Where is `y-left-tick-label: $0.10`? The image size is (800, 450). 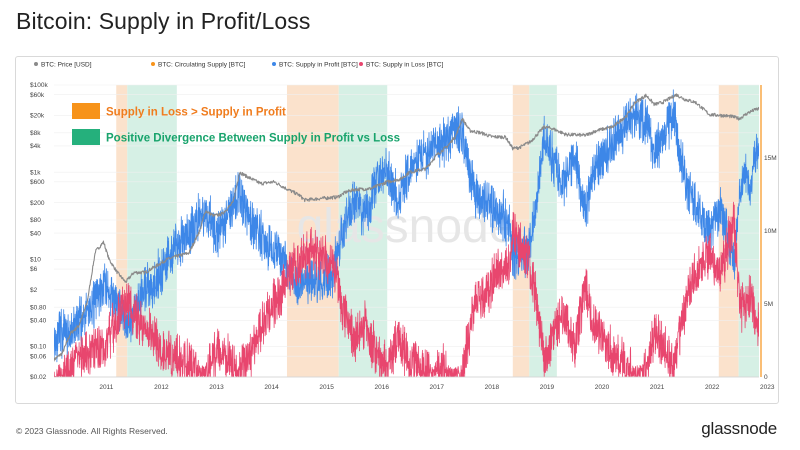 y-left-tick-label: $0.10 is located at coordinates (38, 347).